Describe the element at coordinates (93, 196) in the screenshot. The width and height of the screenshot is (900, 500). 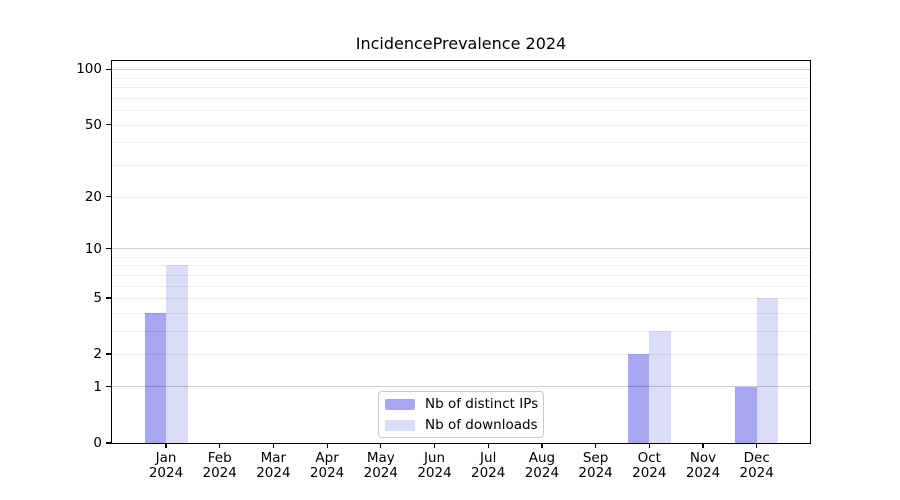
I see `y-tick-label: 20` at that location.